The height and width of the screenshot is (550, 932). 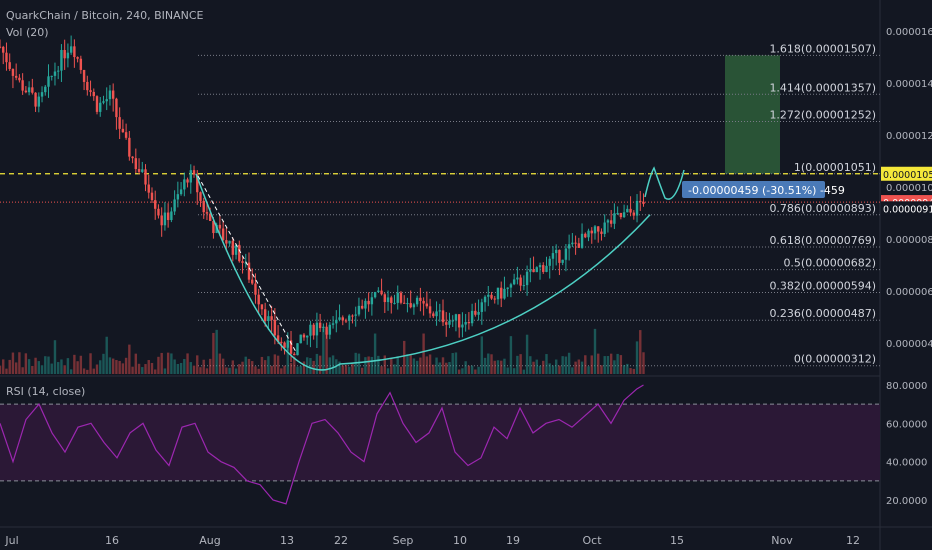 I want to click on rsi-tick-label: 60.0000, so click(x=906, y=424).